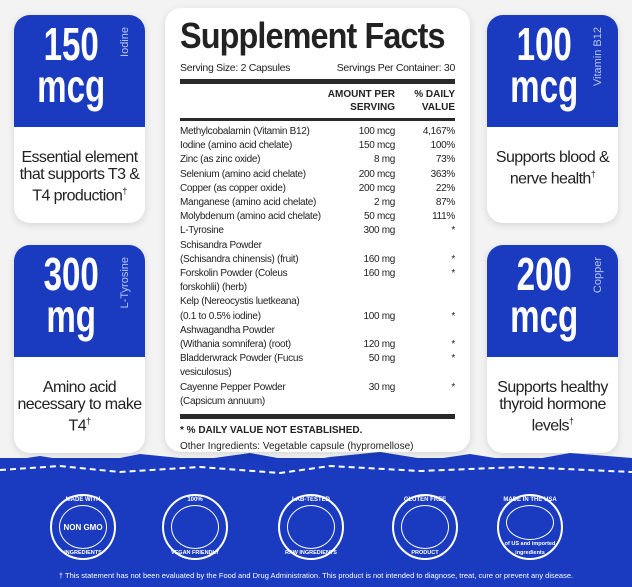 The height and width of the screenshot is (587, 632). I want to click on badge: MADE WITH NON GMO INGREDIENTS, so click(83, 527).